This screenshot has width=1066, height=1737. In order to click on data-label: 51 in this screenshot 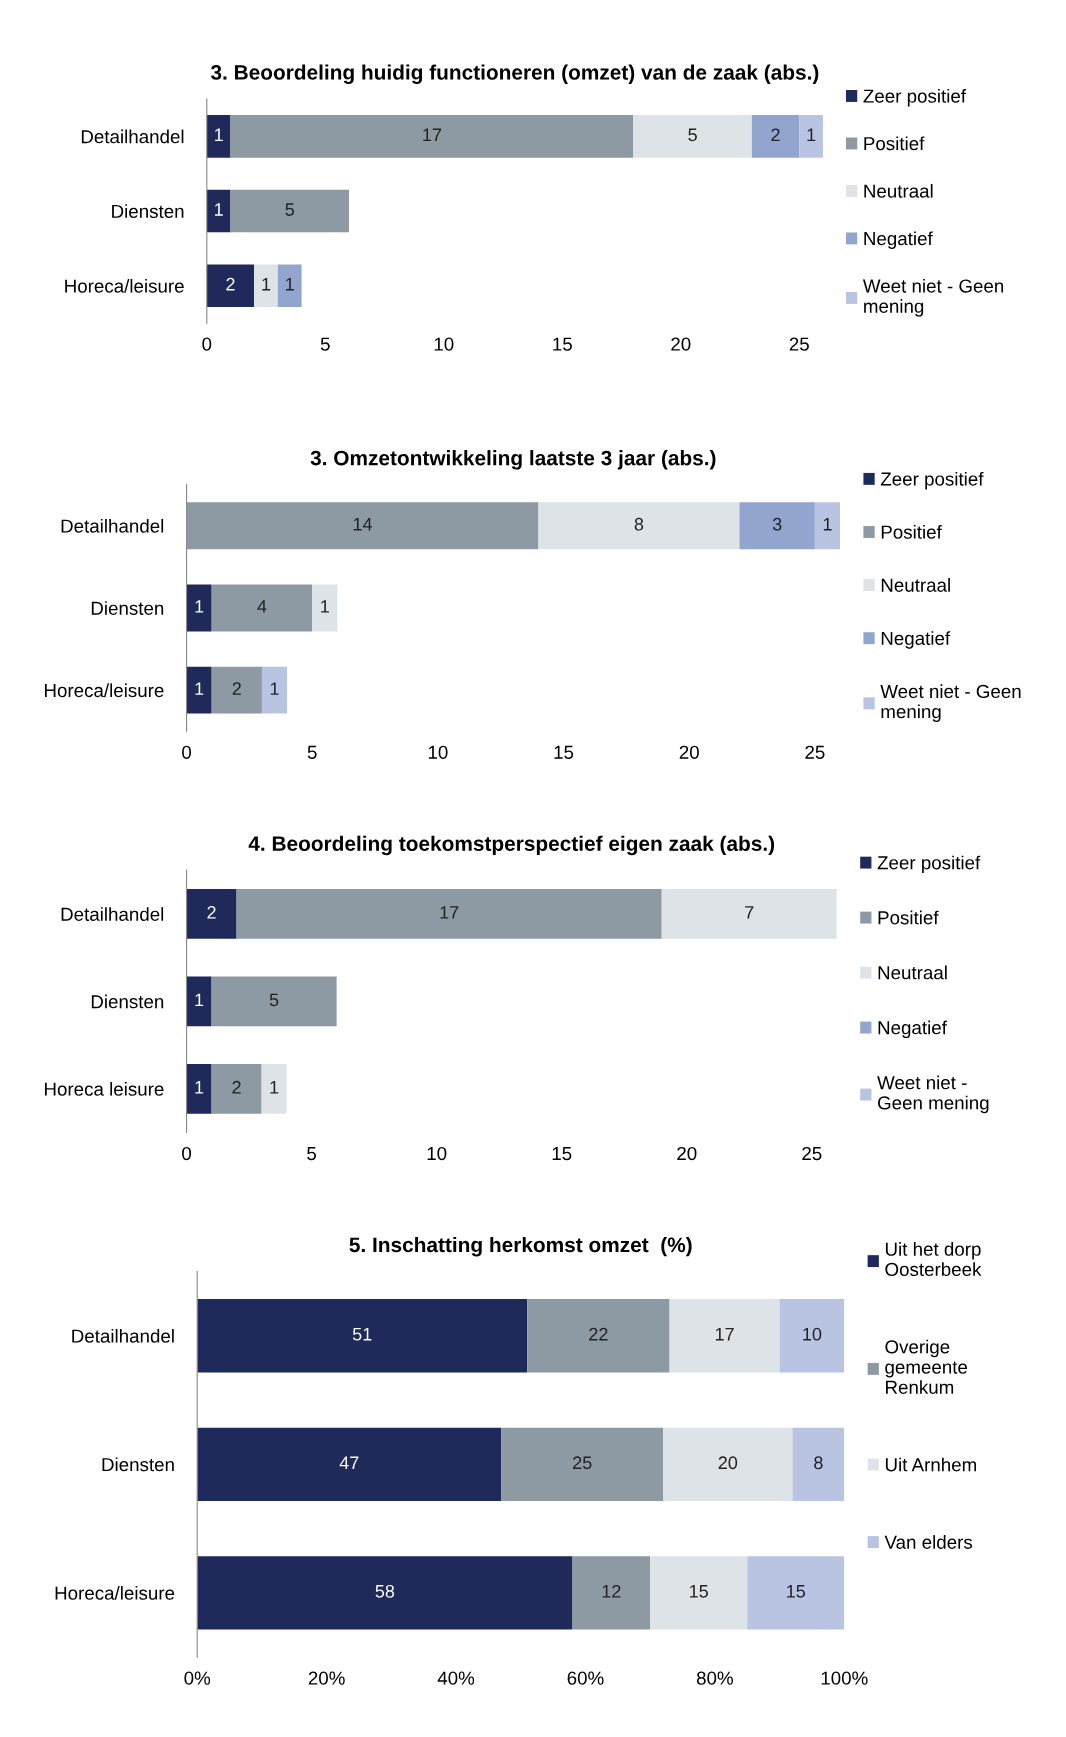, I will do `click(362, 1334)`.